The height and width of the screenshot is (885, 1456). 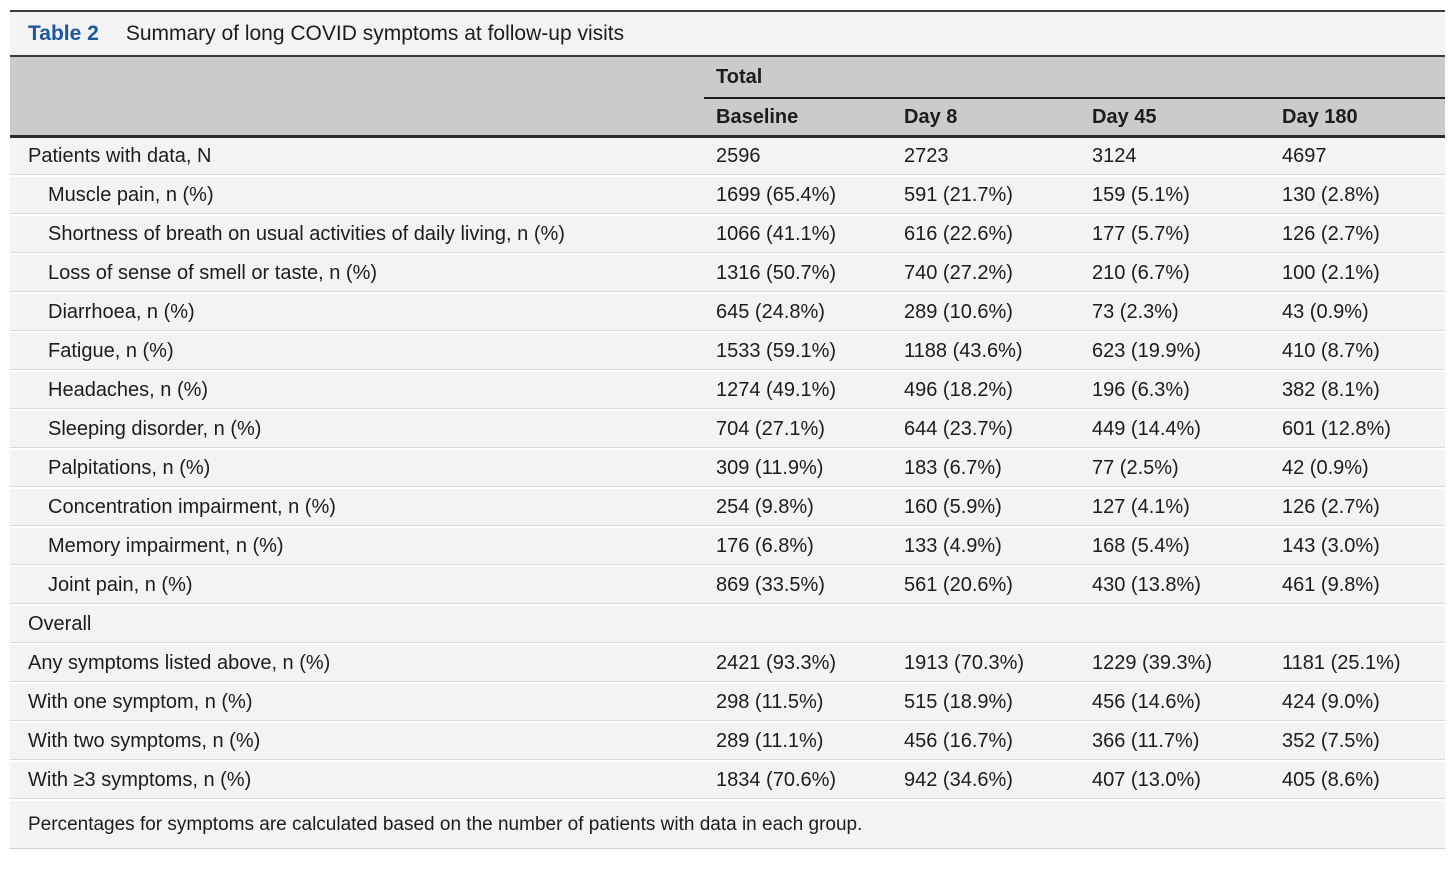 I want to click on row-value: 1533 (59.1%), so click(x=776, y=350).